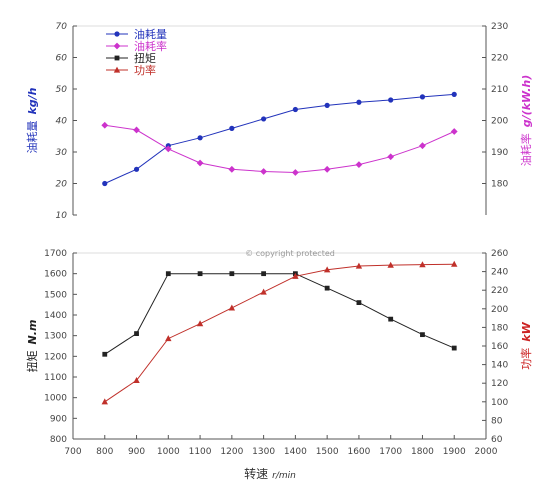  What do you see at coordinates (32, 100) in the screenshot?
I see `left-axis-unit: kg/h` at bounding box center [32, 100].